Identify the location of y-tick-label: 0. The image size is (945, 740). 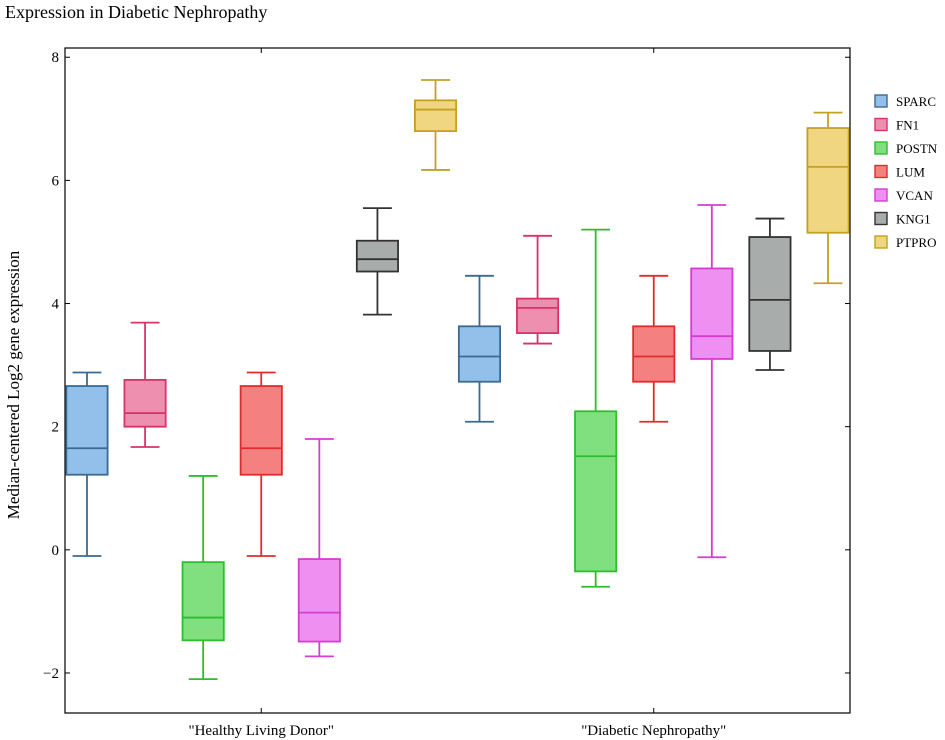
(56, 551).